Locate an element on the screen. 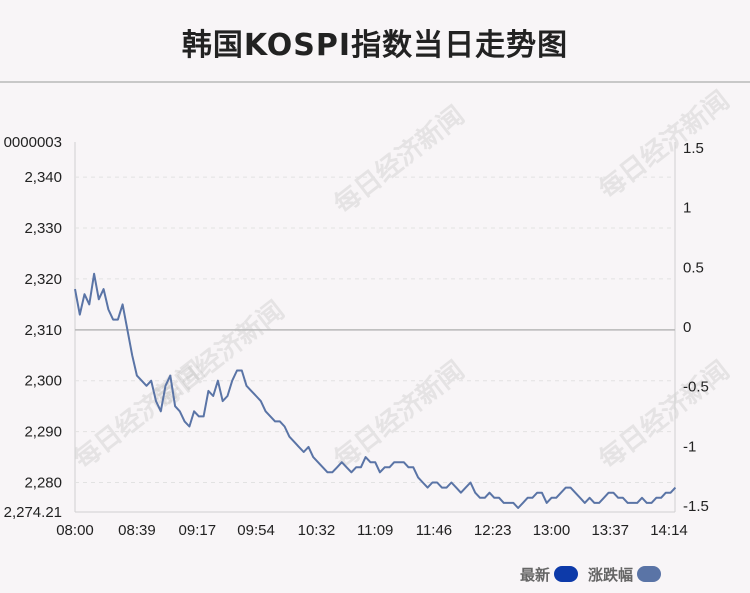 The width and height of the screenshot is (750, 593). chart-title: 韩国KOSPI指数当日走势图 is located at coordinates (375, 45).